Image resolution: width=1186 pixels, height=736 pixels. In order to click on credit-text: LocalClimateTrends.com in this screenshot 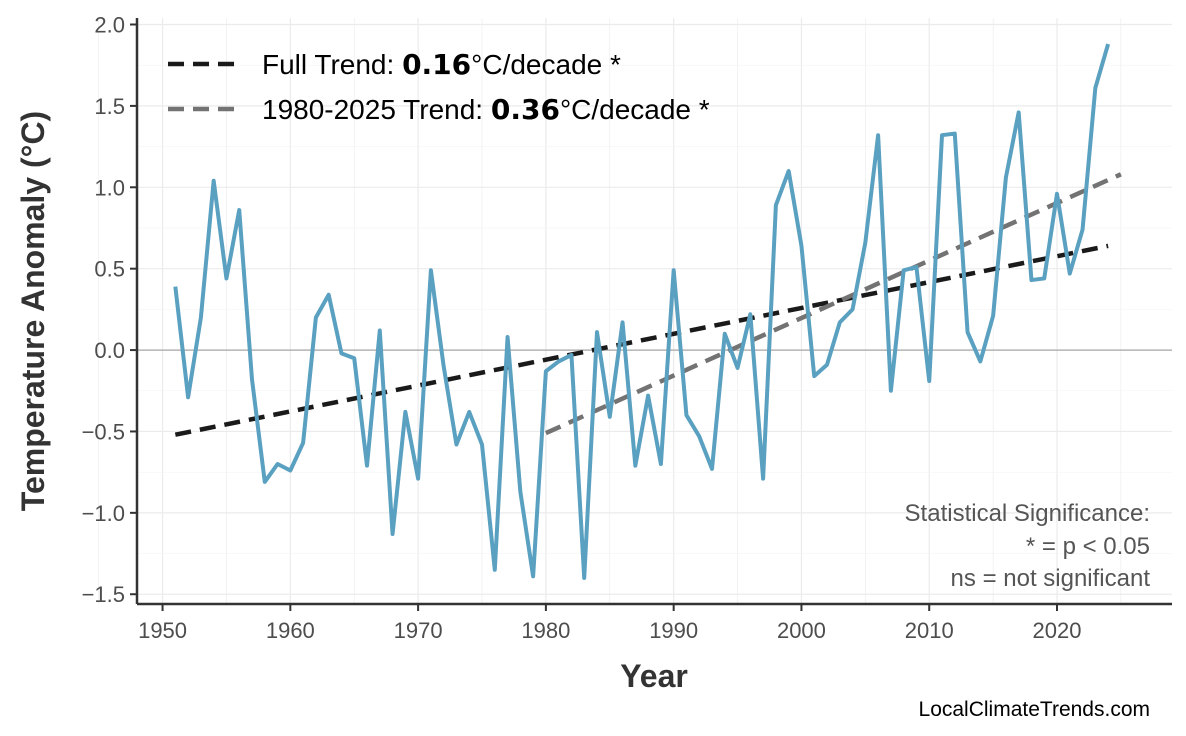, I will do `click(1034, 709)`.